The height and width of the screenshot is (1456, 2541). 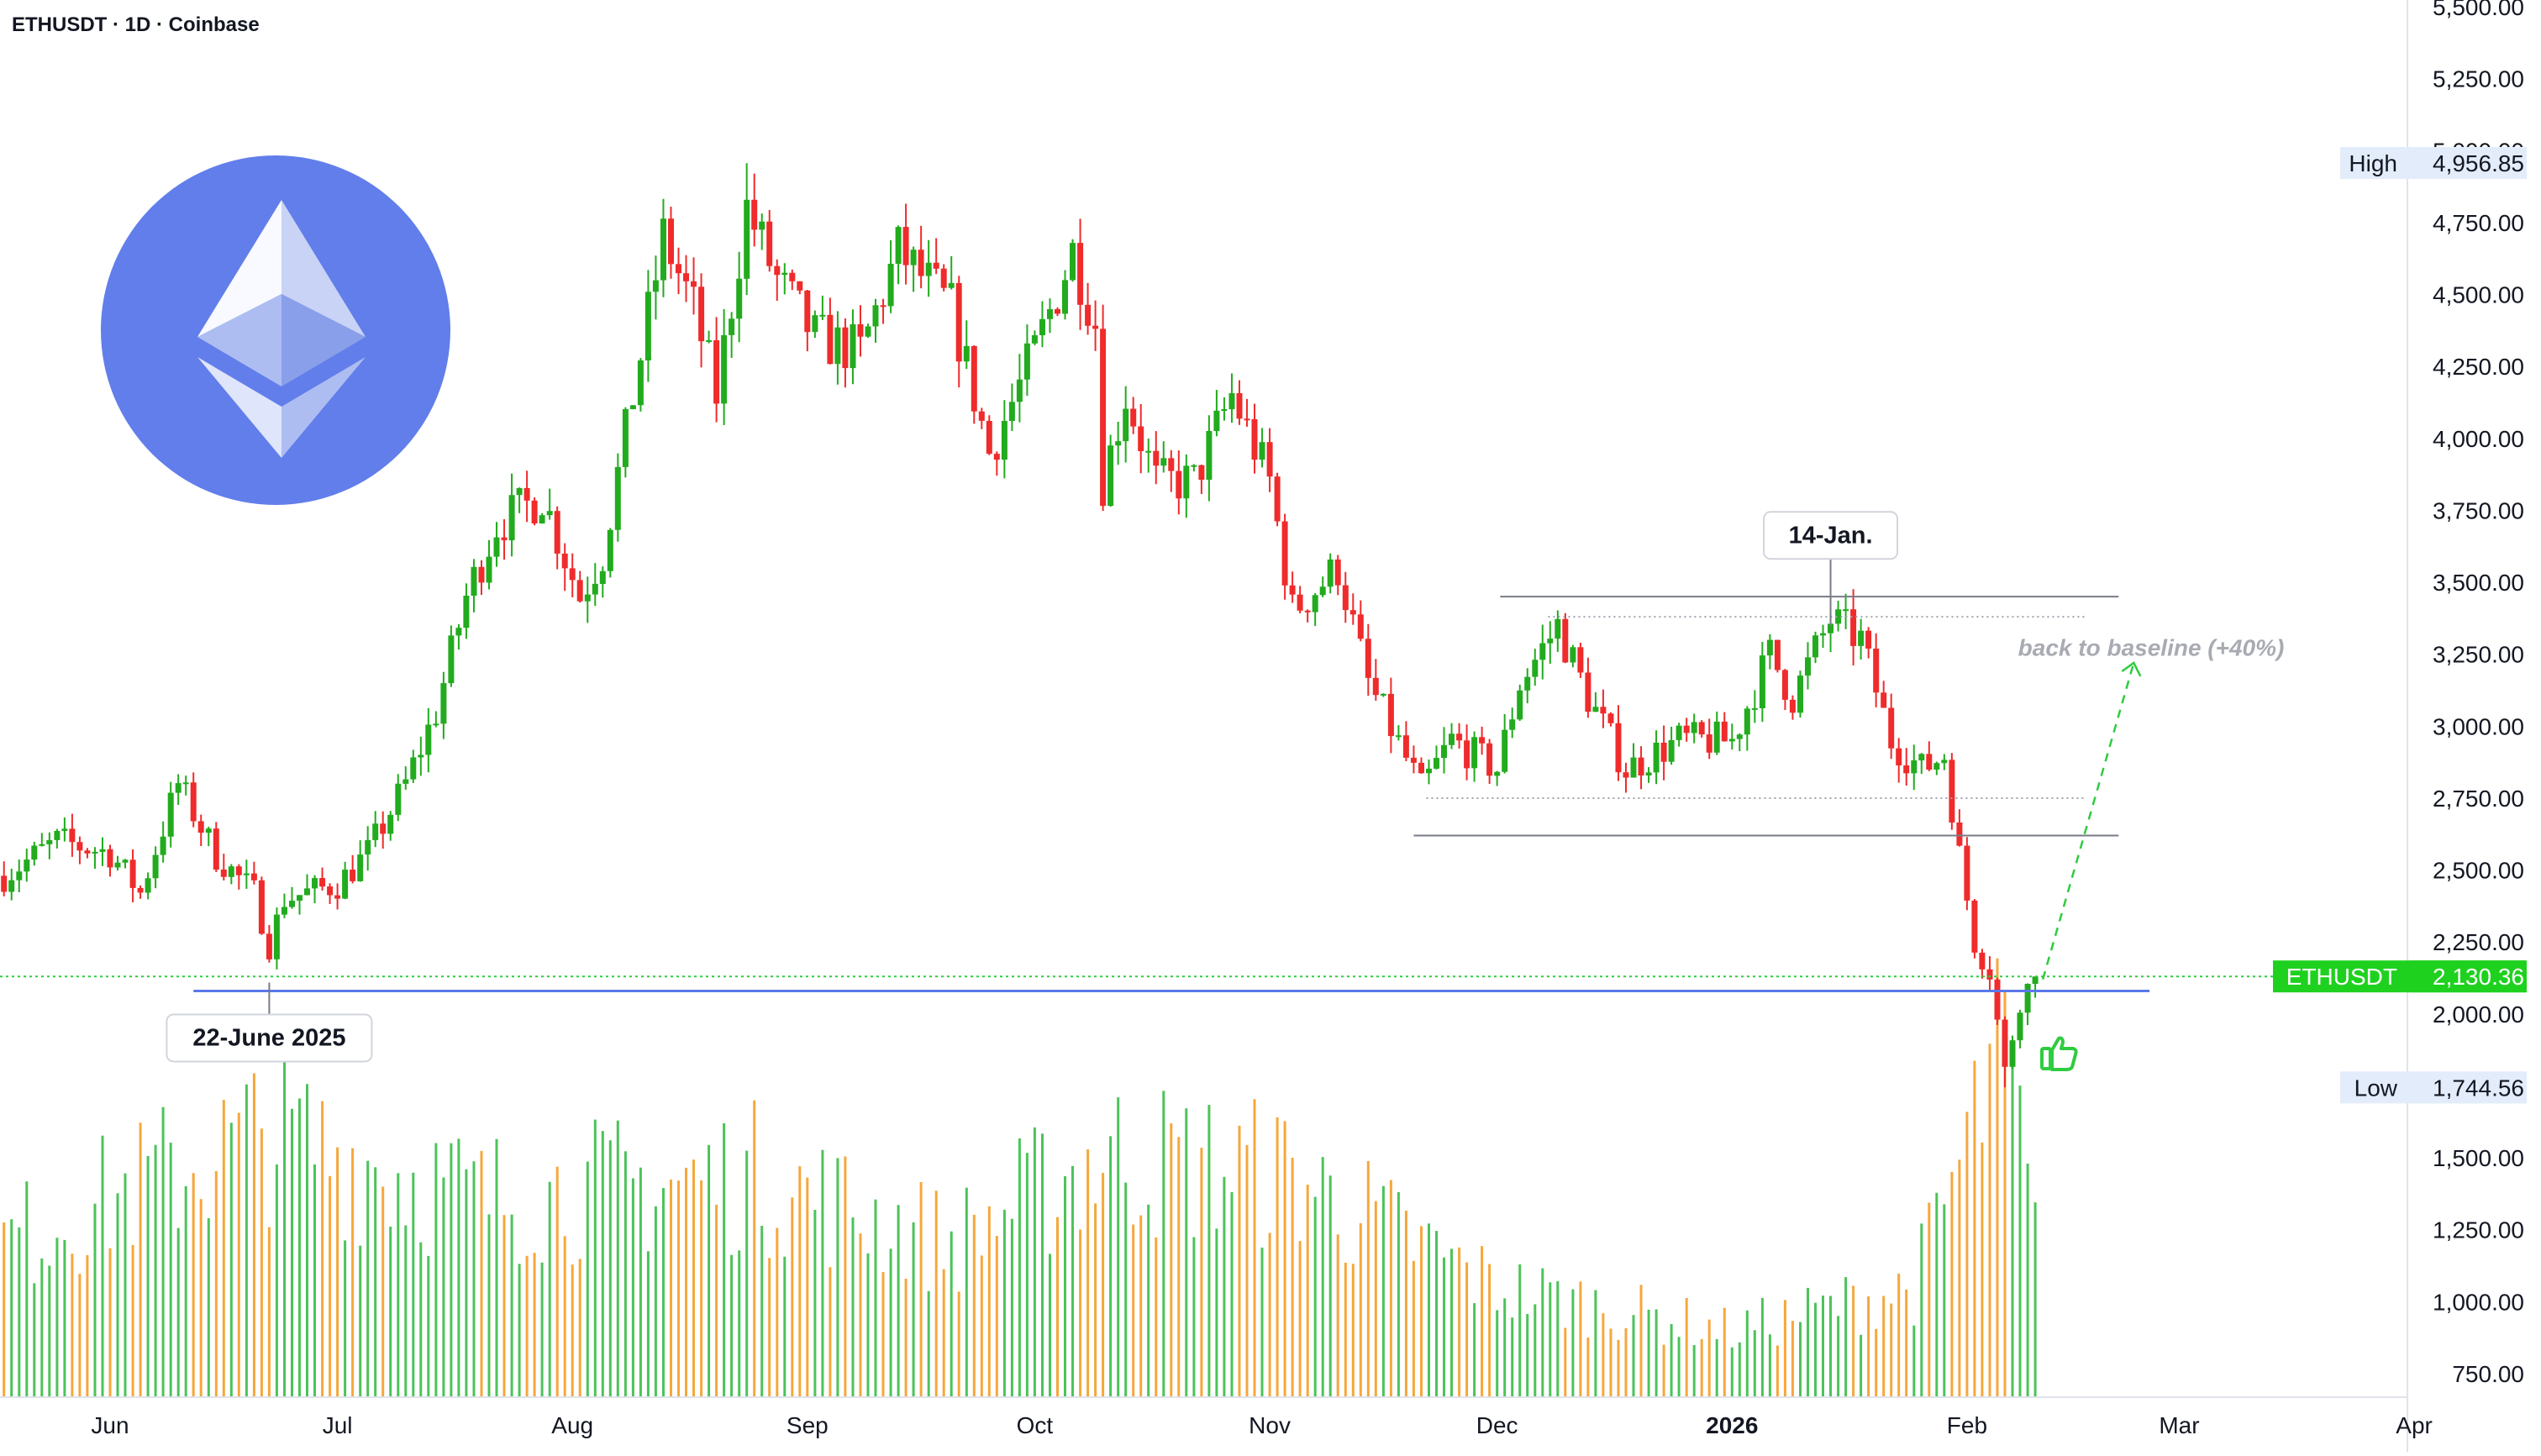 I want to click on price-tick-label: 4,000.00, so click(x=2478, y=439).